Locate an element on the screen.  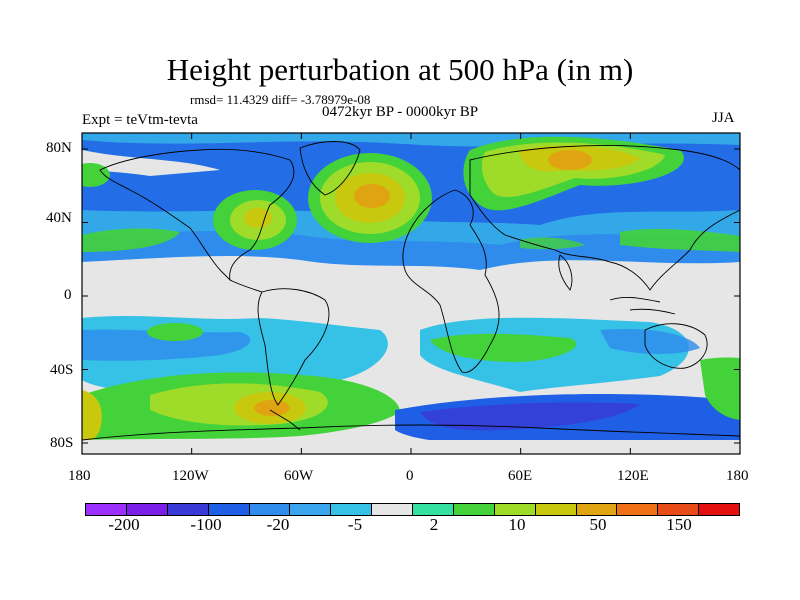
lat-label: 40N is located at coordinates (59, 218).